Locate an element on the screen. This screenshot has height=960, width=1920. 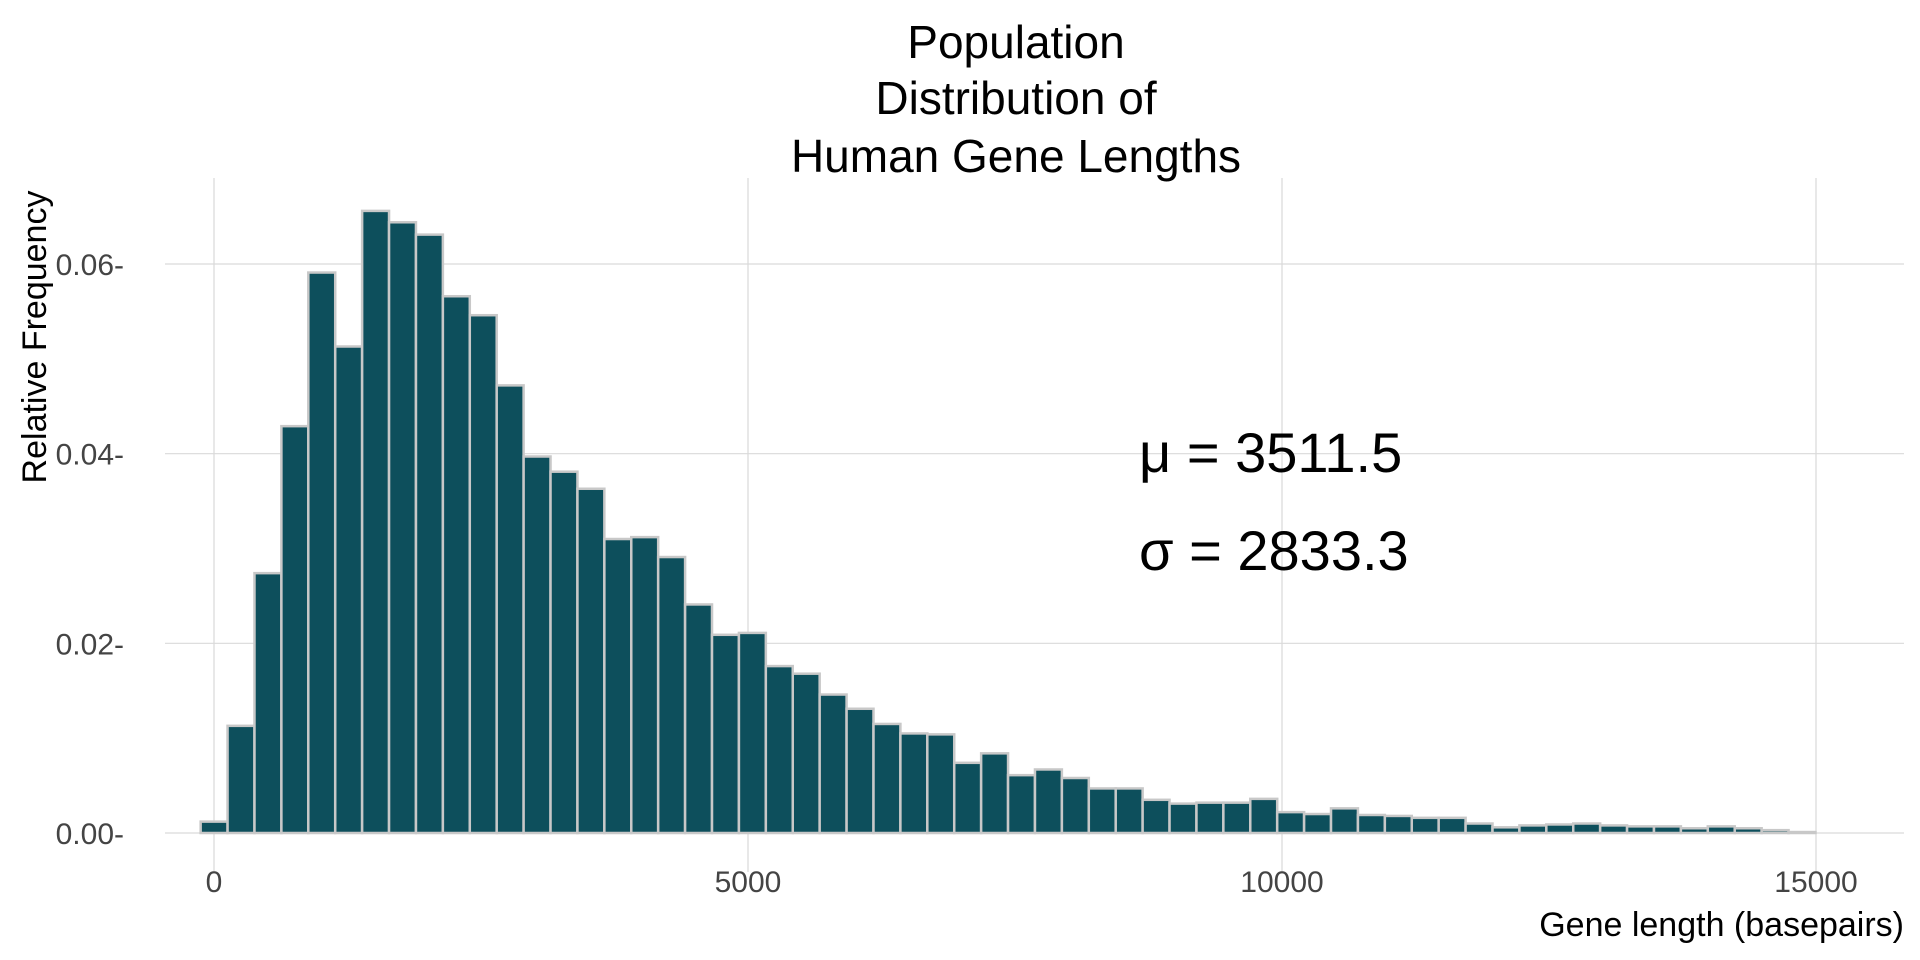
chart-title-line-1: Population is located at coordinates (1015, 42).